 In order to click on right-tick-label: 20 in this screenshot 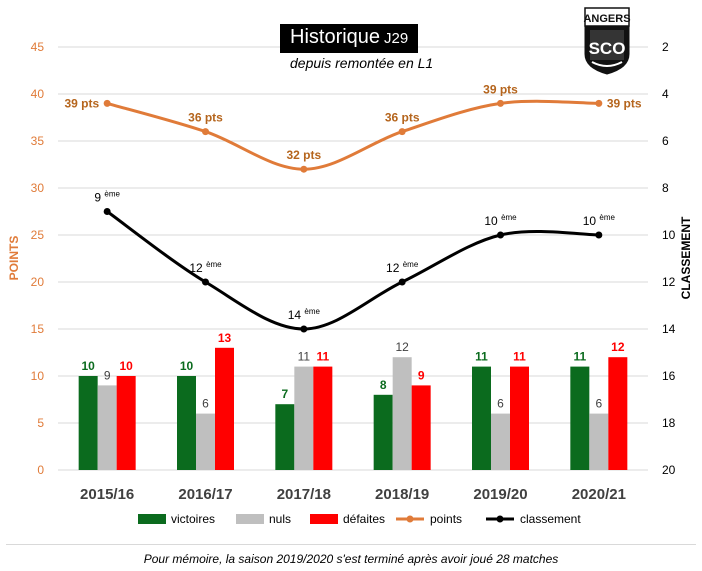, I will do `click(669, 470)`.